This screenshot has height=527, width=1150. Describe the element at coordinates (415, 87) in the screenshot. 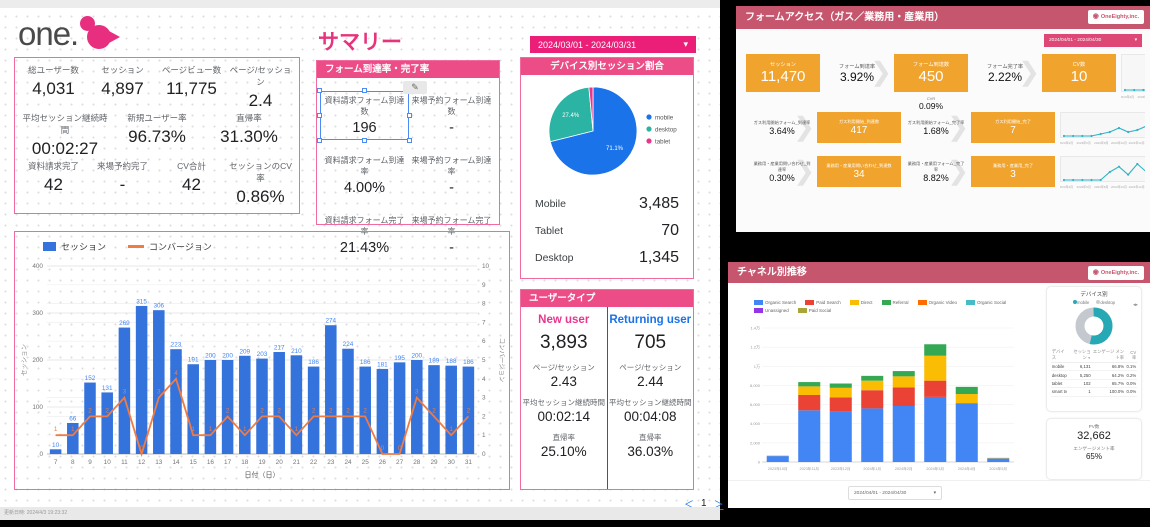

I see `edit-pencil-icon: ✎` at that location.